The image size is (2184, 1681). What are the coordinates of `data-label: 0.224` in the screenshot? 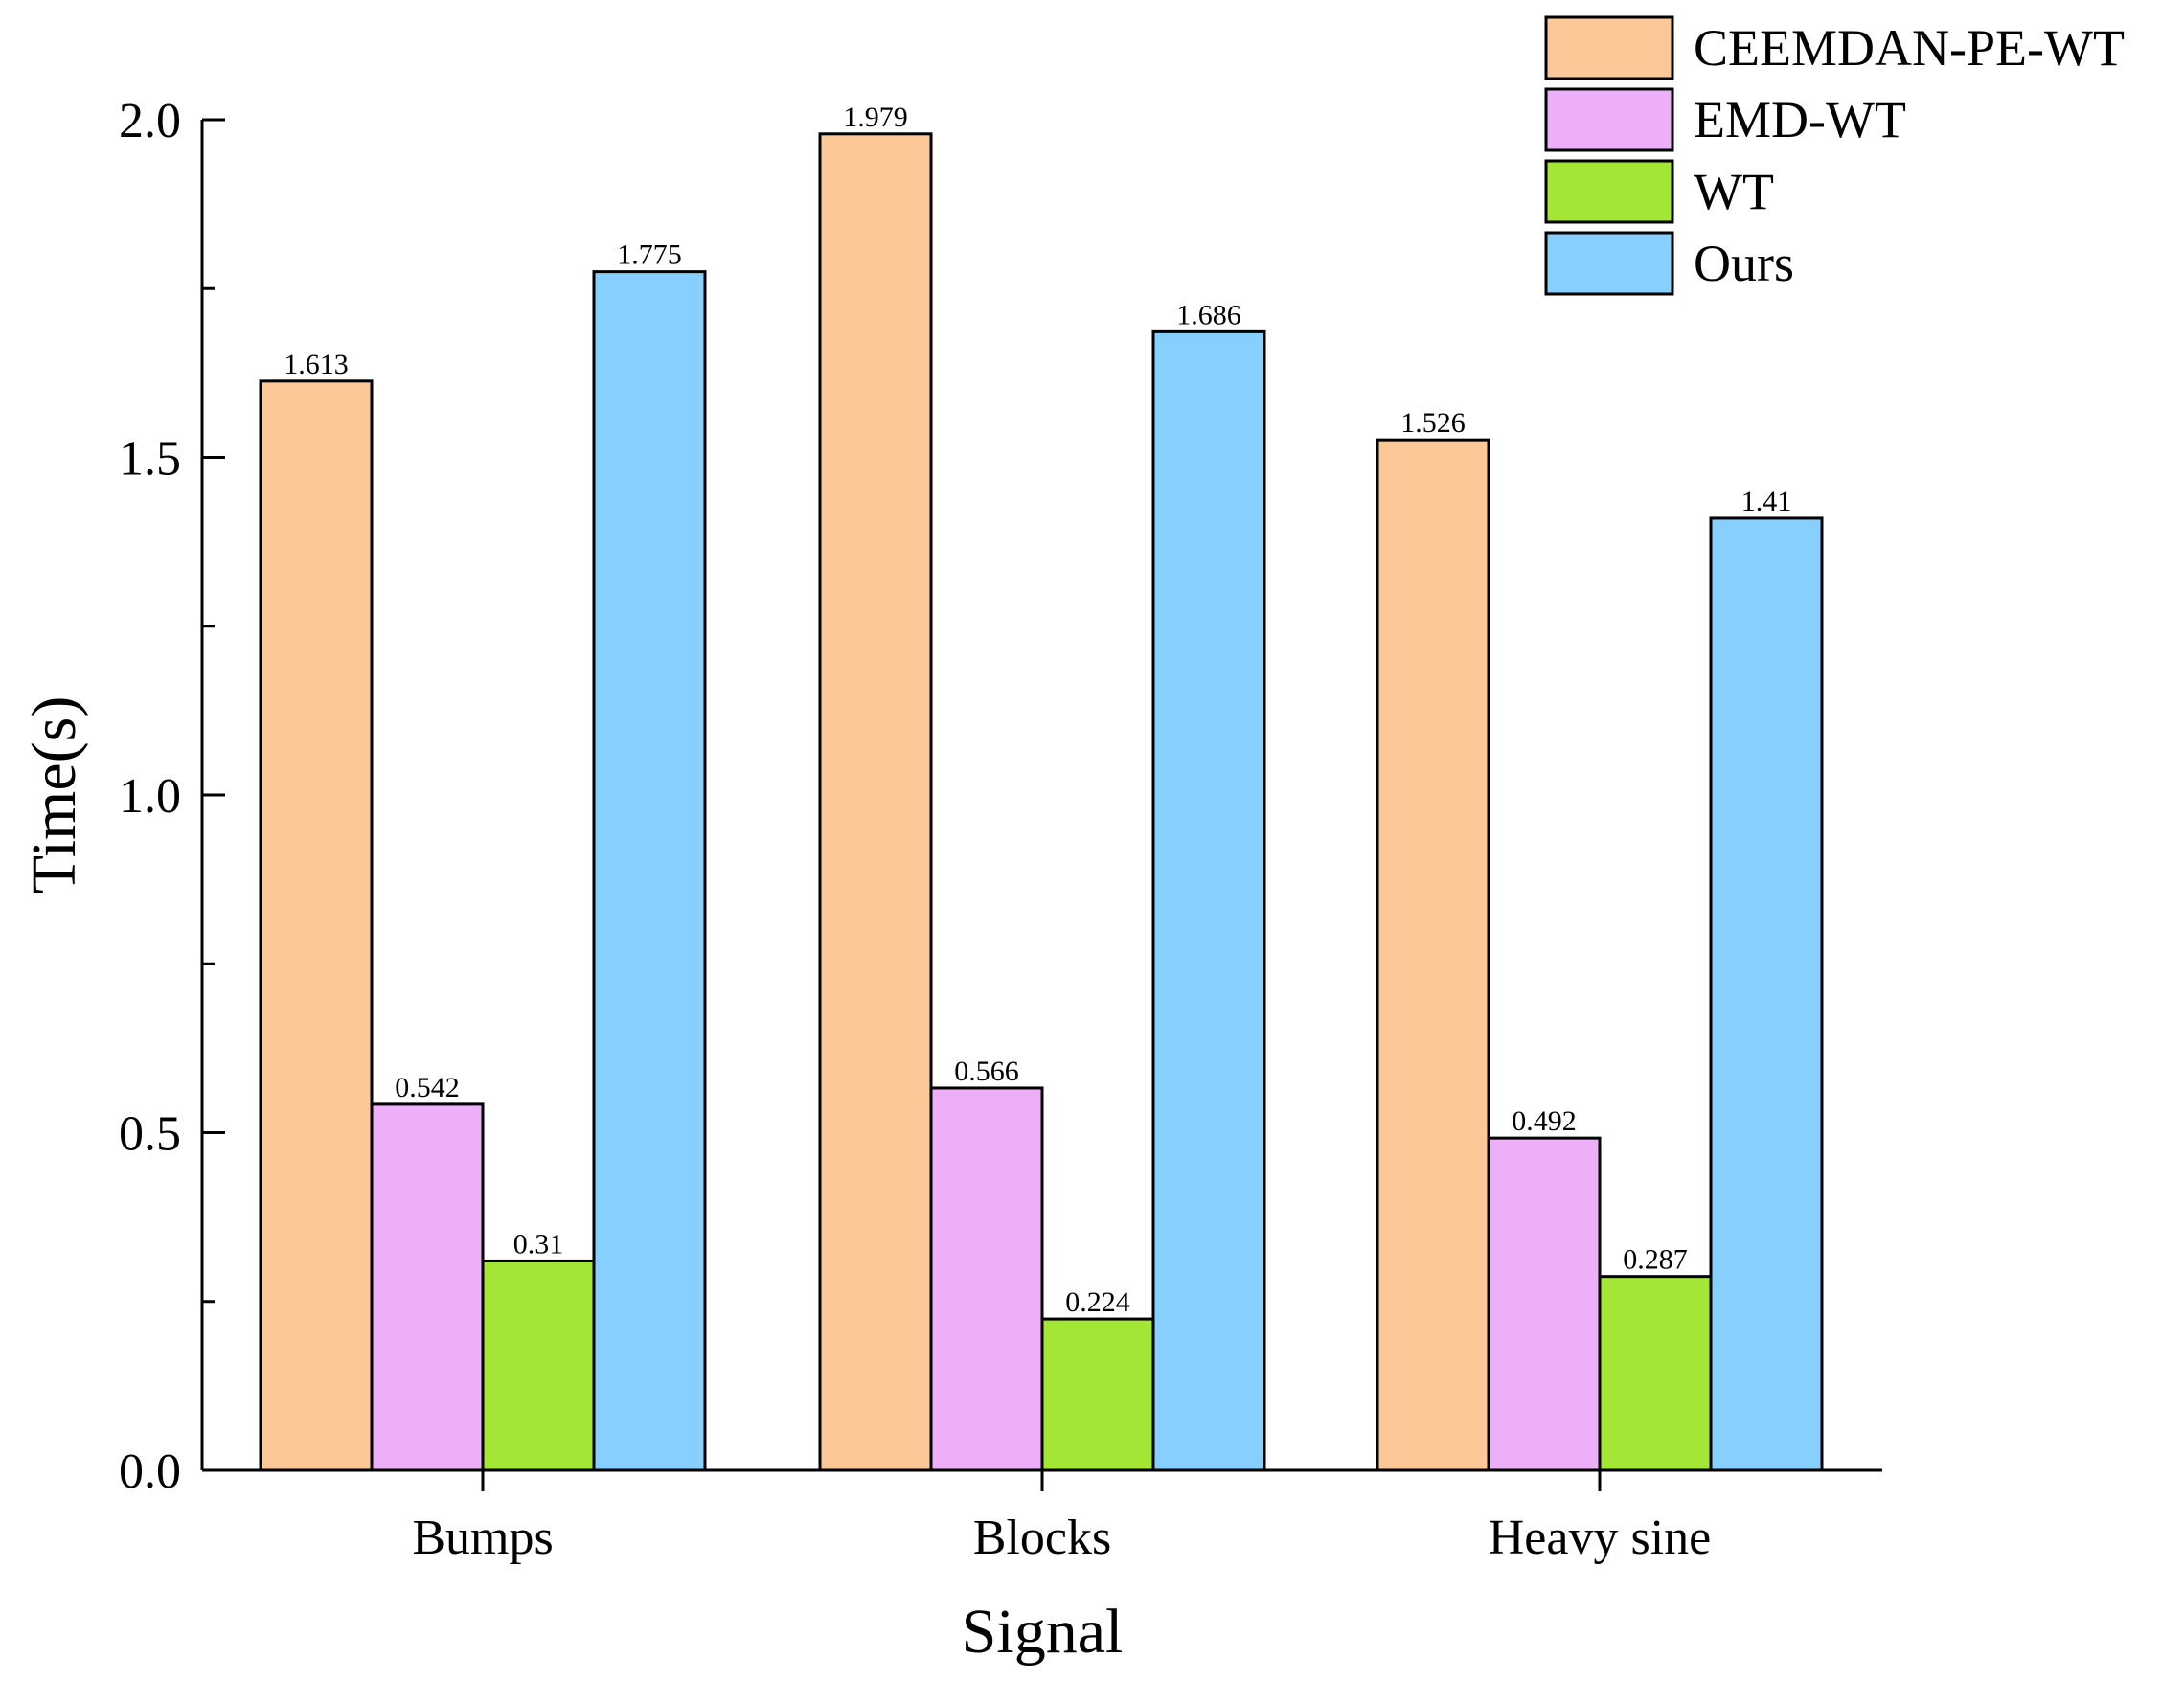 It's located at (1097, 1302).